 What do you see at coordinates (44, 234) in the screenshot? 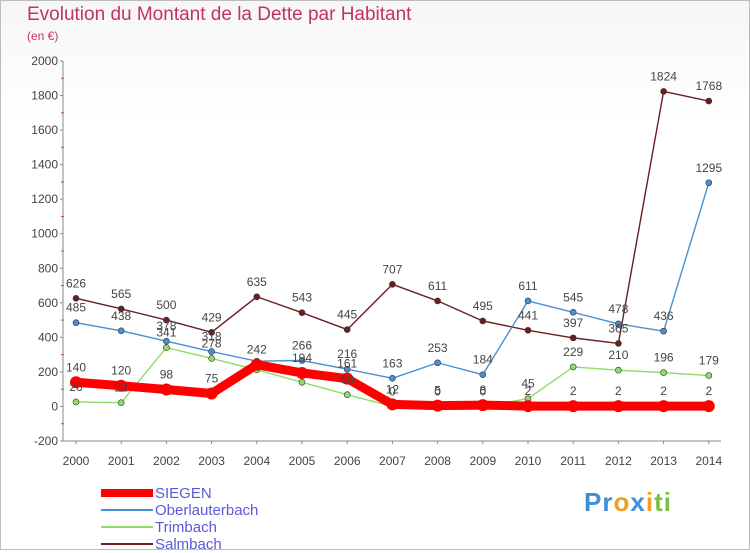
I see `y-tick-label: 1000` at bounding box center [44, 234].